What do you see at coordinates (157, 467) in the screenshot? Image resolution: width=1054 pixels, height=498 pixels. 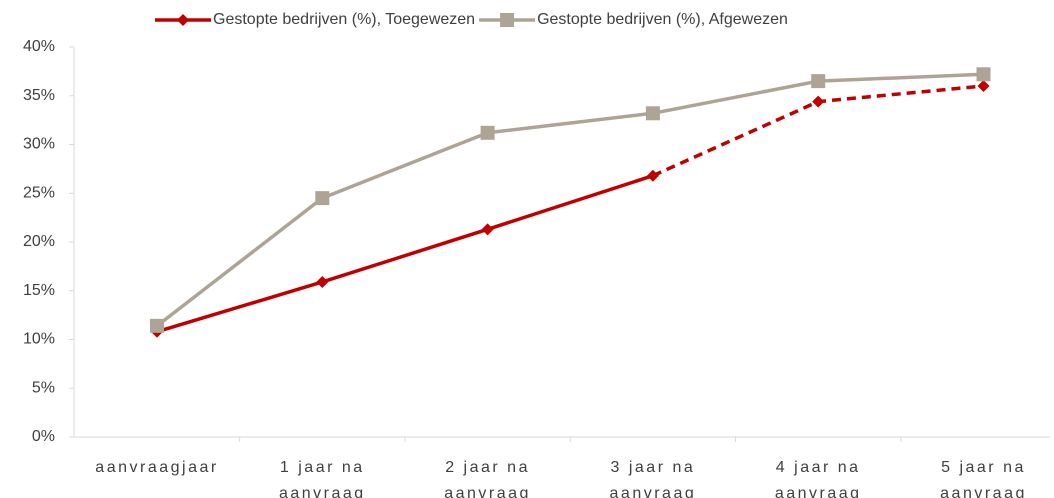 I see `x-tick-label: aanvraagjaar` at bounding box center [157, 467].